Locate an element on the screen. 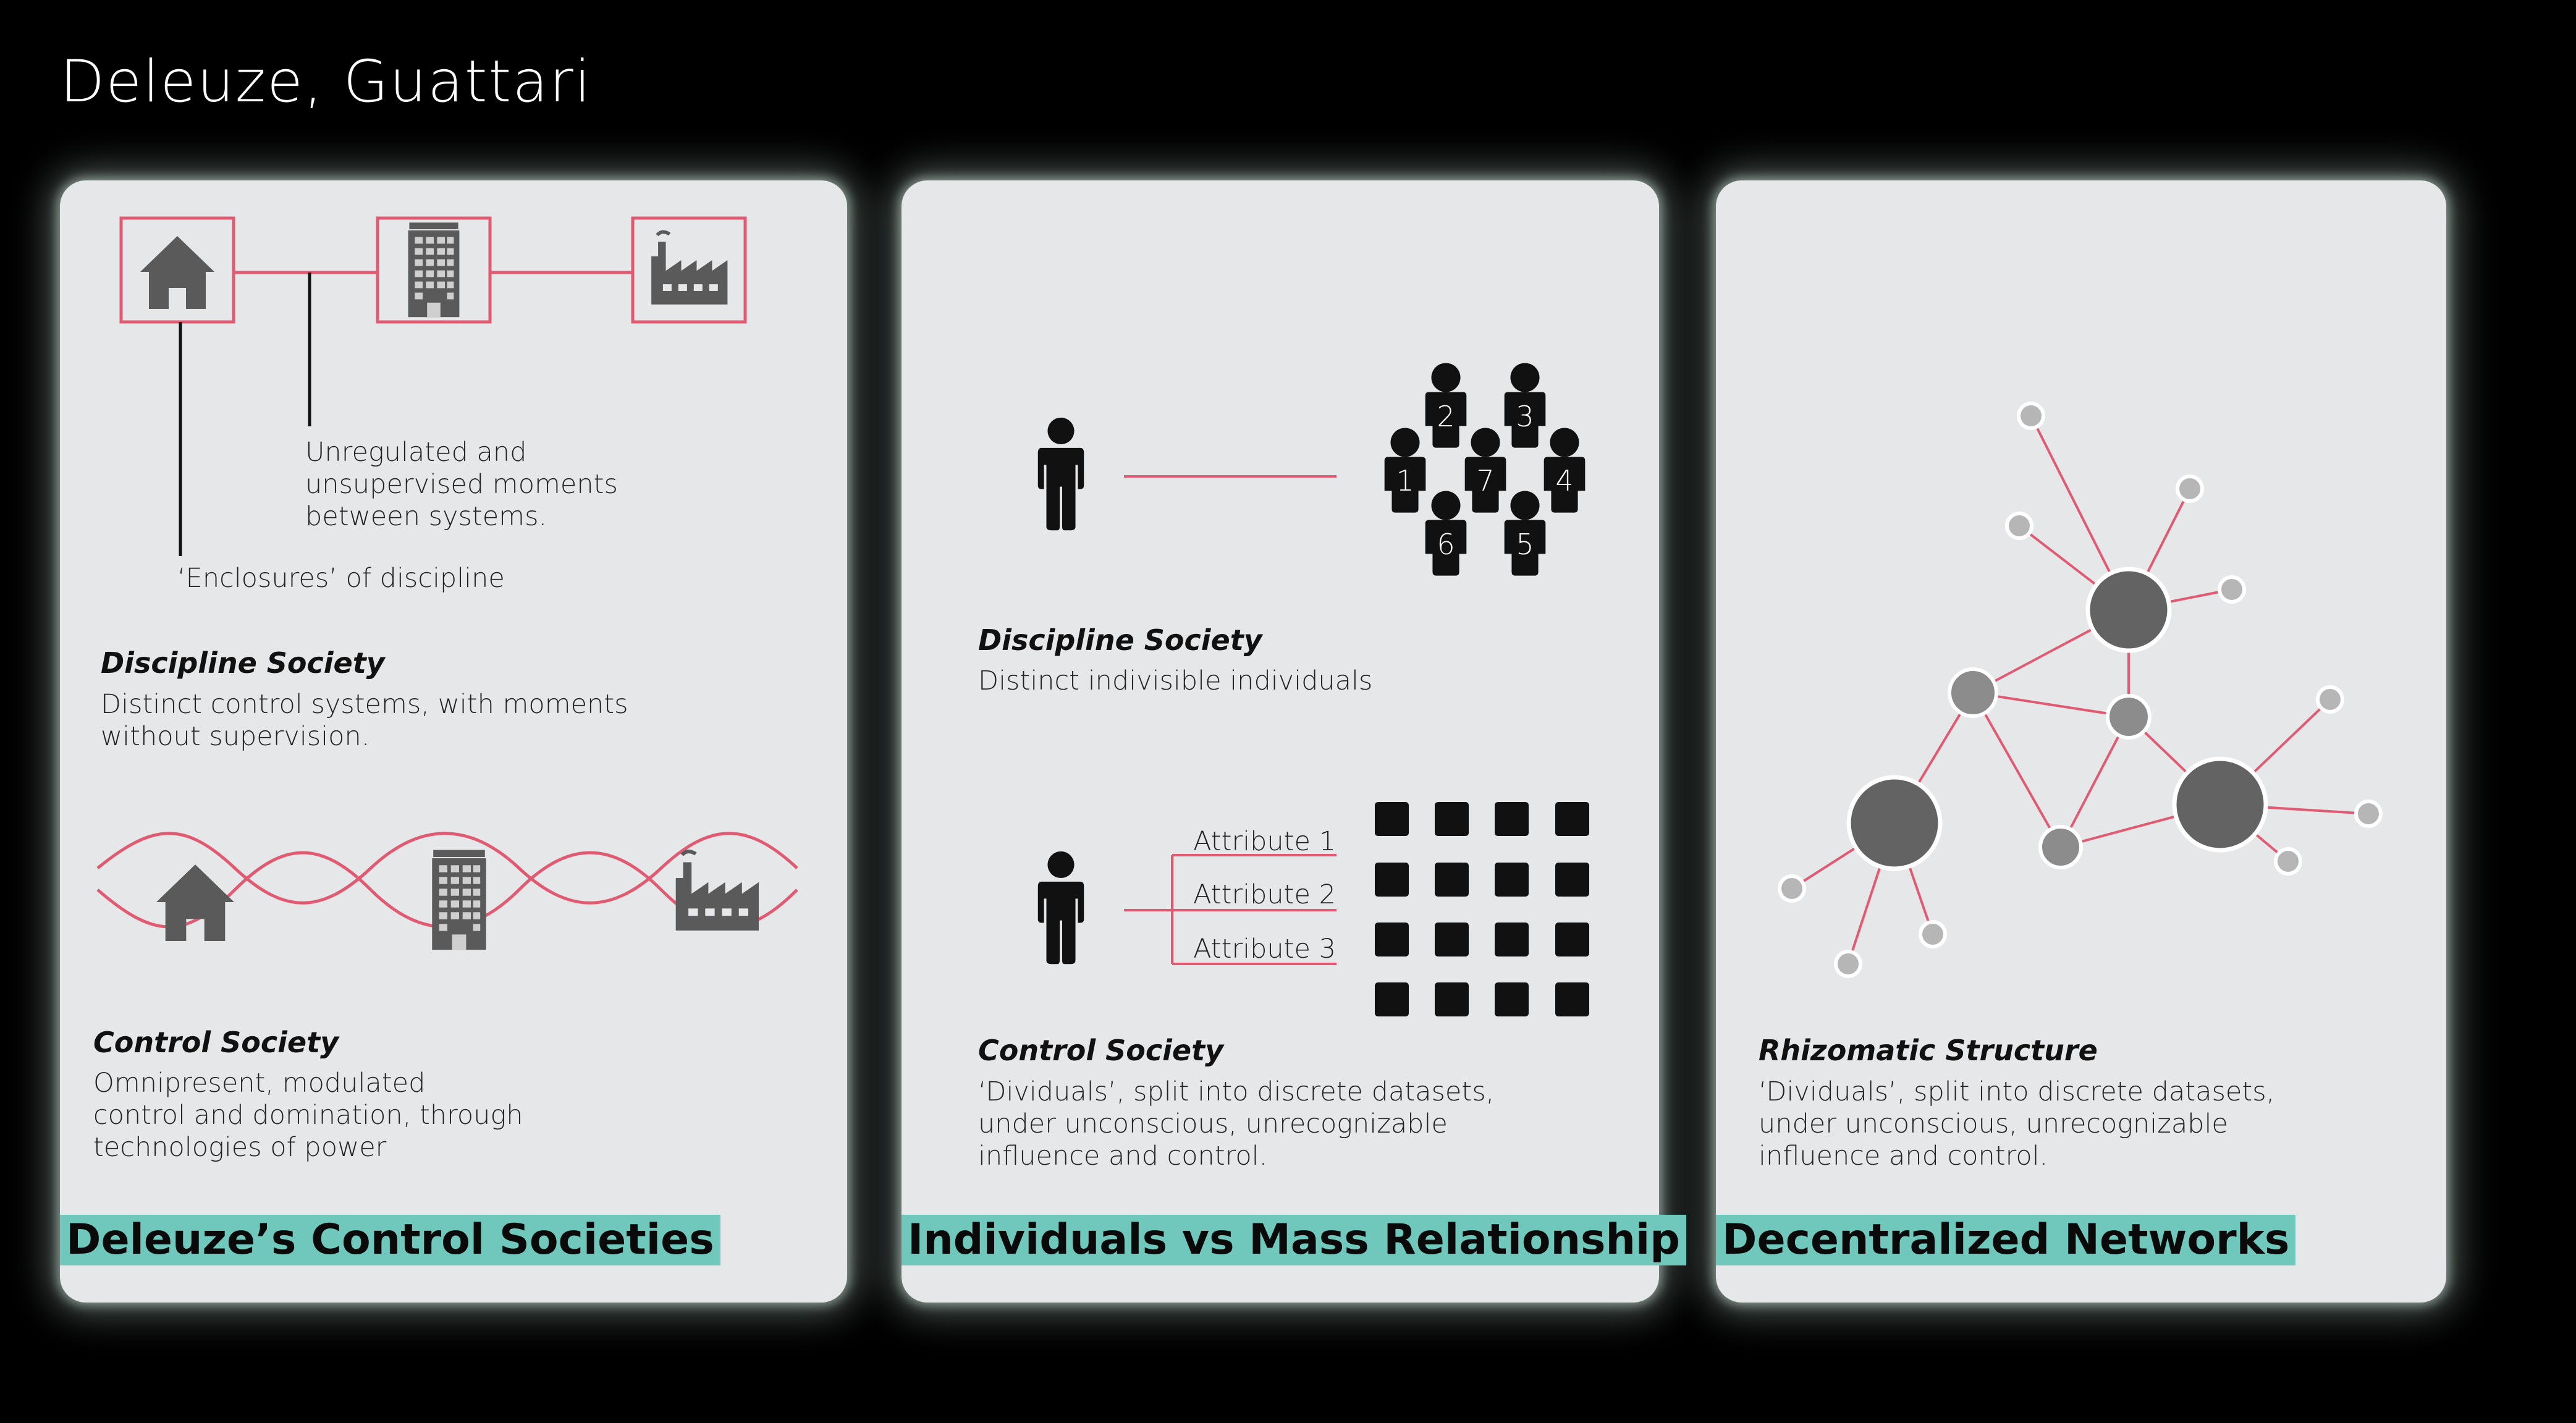 The image size is (2576, 1423). crowd-number-label: 1 is located at coordinates (1405, 480).